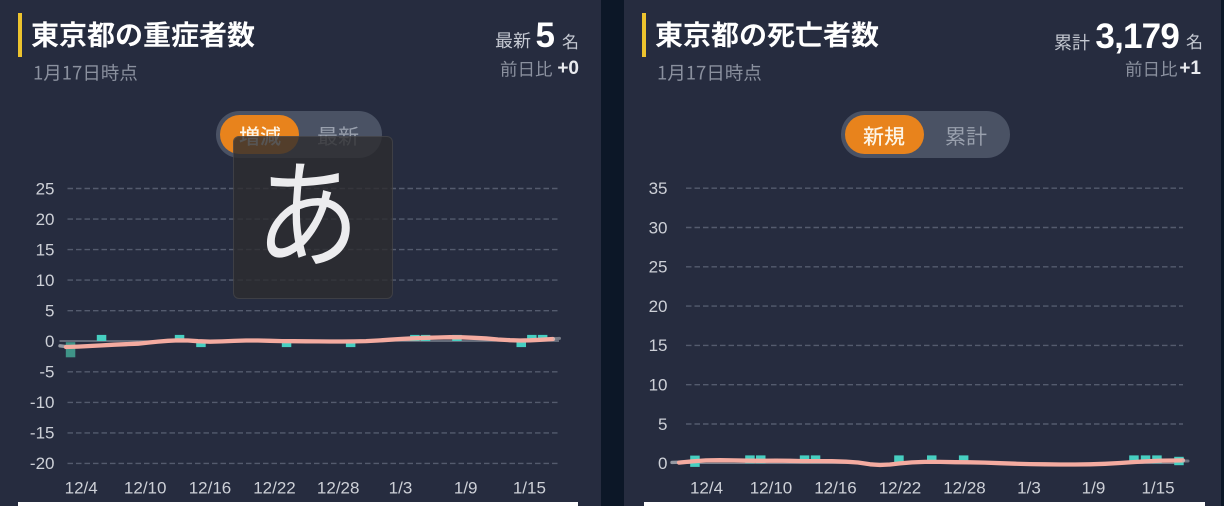 Image resolution: width=1224 pixels, height=506 pixels. Describe the element at coordinates (658, 188) in the screenshot. I see `svg-text: 35` at that location.